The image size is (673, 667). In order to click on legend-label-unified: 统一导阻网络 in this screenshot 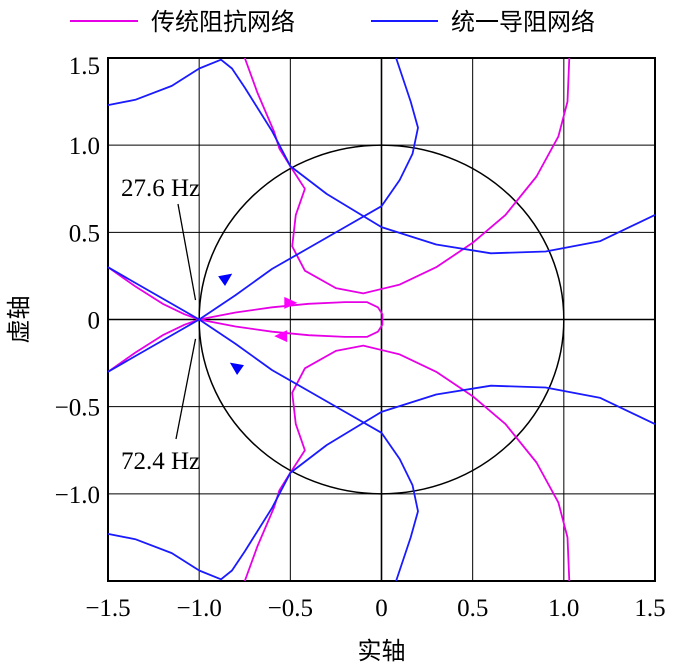, I will do `click(523, 22)`.